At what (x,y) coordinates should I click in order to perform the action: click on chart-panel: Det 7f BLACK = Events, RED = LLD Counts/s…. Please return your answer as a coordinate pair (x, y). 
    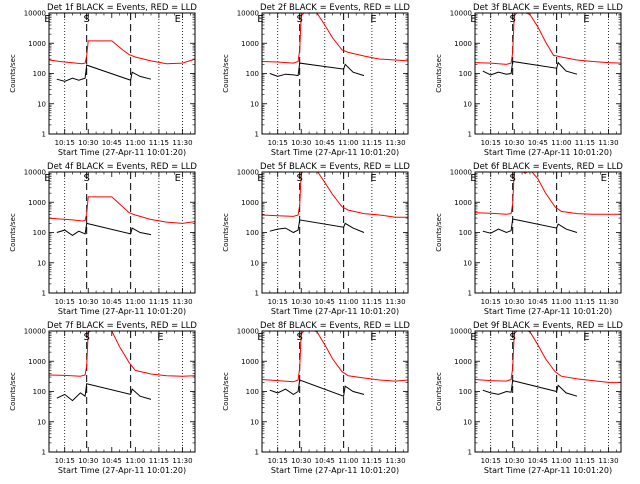
    Looking at the image, I should click on (103, 398).